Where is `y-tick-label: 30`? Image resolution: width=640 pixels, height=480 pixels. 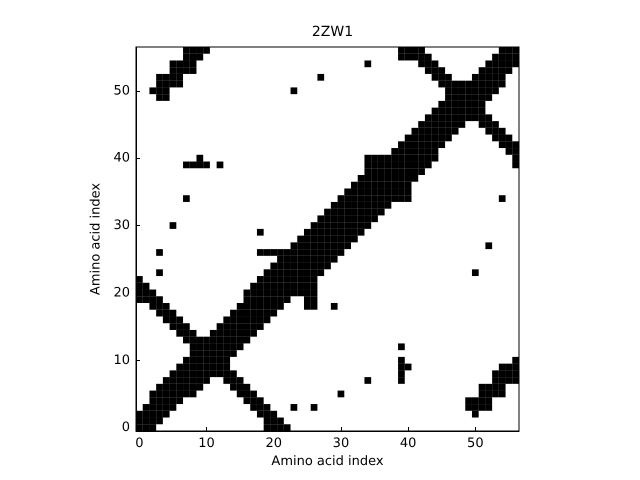 y-tick-label: 30 is located at coordinates (121, 226).